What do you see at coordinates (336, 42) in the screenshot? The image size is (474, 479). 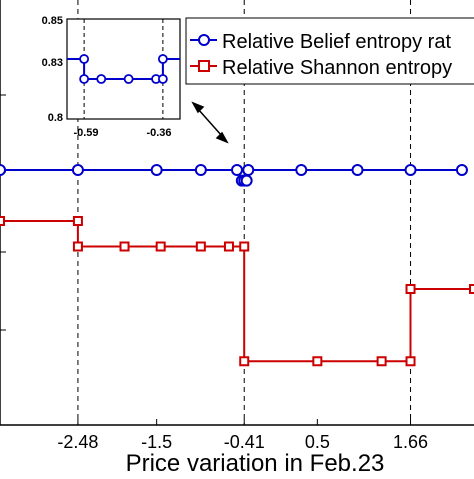 I see `legend-label-belief: Relative Belief entropy rat` at bounding box center [336, 42].